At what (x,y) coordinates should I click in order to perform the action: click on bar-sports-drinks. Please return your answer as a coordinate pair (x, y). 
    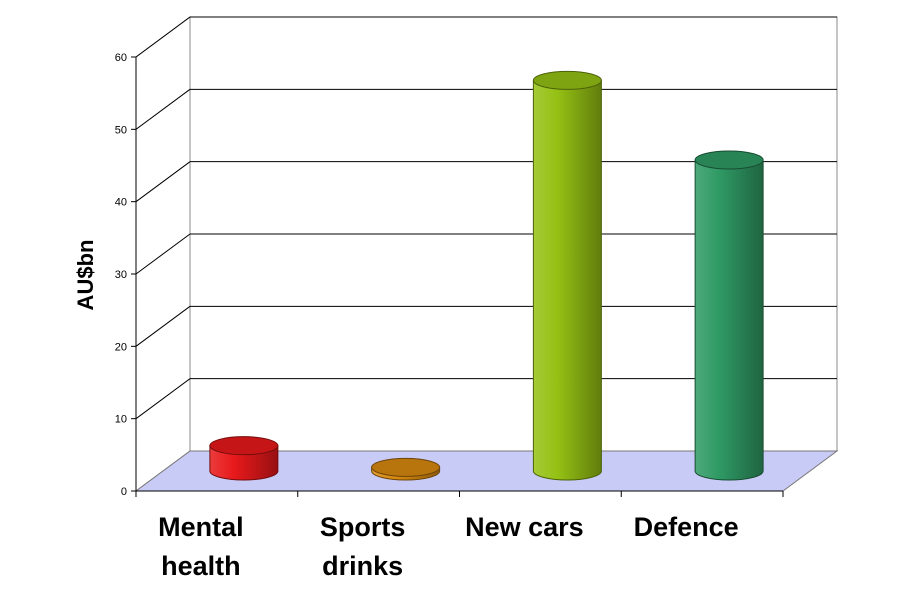
    Looking at the image, I should click on (406, 469).